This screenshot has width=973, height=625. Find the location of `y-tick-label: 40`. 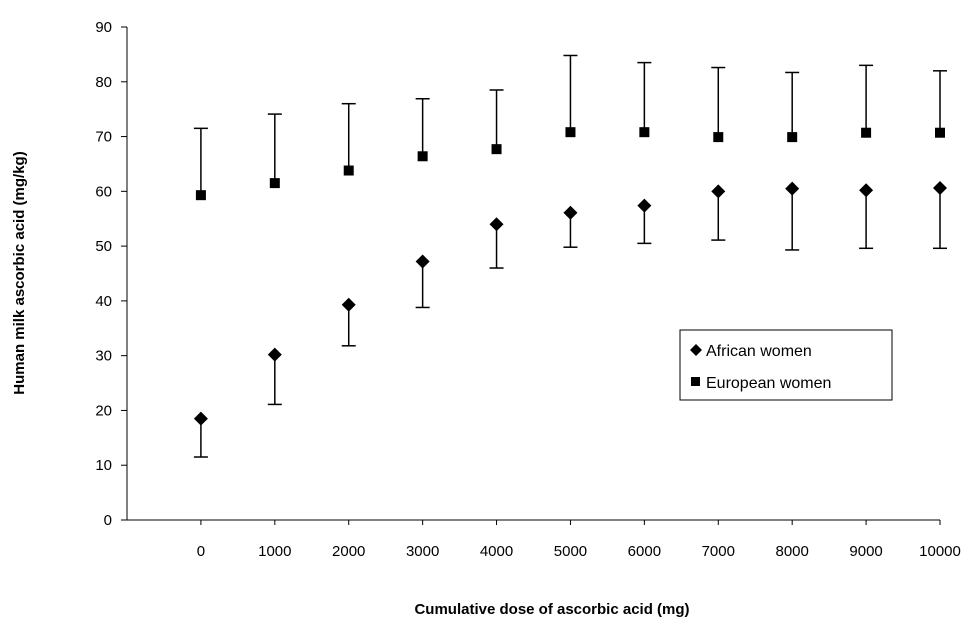

y-tick-label: 40 is located at coordinates (103, 301).